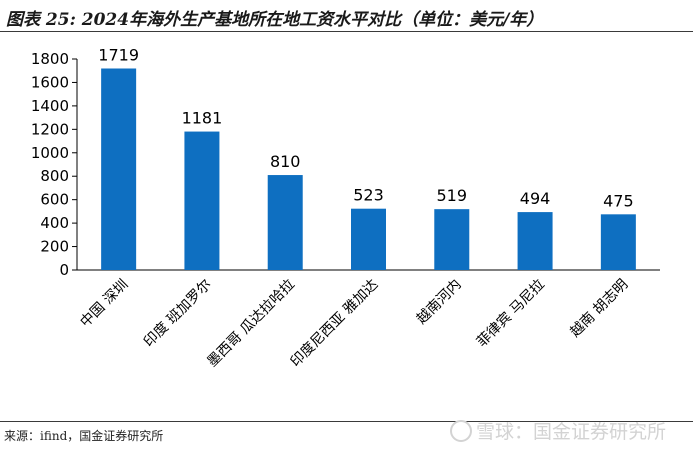 Image resolution: width=693 pixels, height=450 pixels. I want to click on data-label: 1181, so click(202, 118).